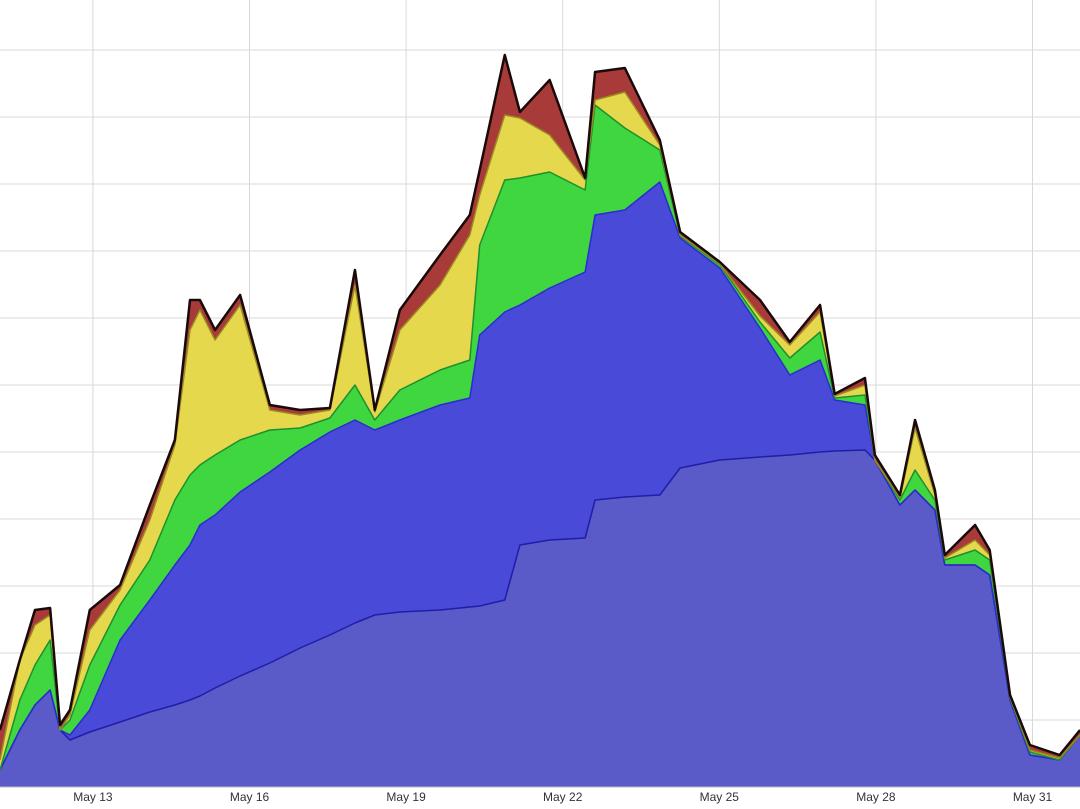 This screenshot has width=1080, height=809. I want to click on x-tick-label: May 28, so click(876, 797).